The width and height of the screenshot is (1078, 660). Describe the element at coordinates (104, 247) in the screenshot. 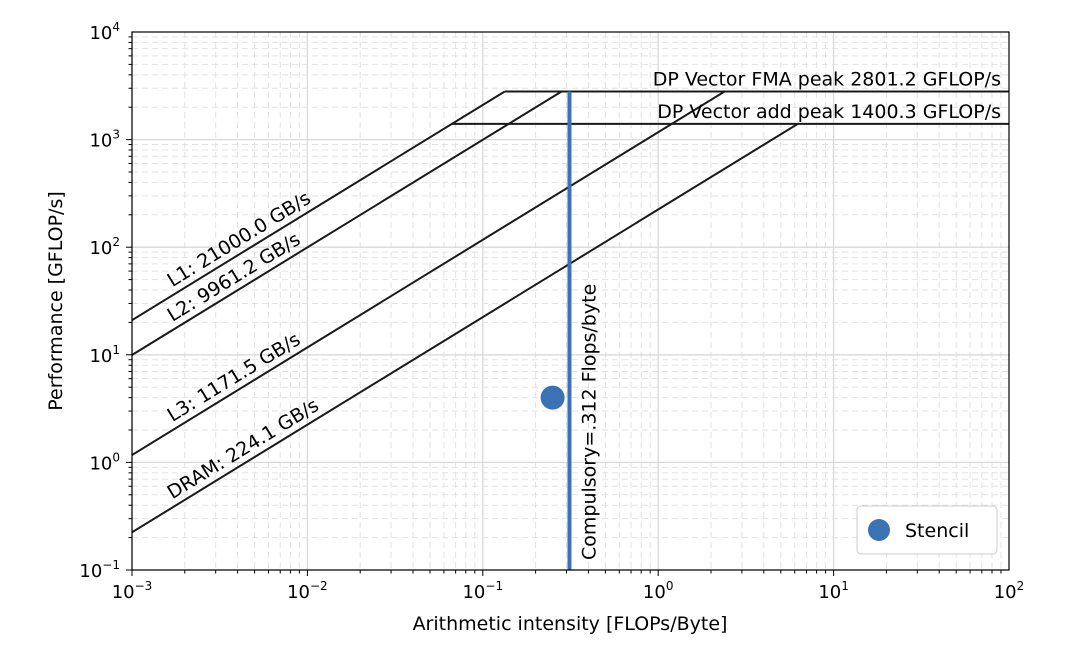

I see `y-tick-label: 10²` at that location.